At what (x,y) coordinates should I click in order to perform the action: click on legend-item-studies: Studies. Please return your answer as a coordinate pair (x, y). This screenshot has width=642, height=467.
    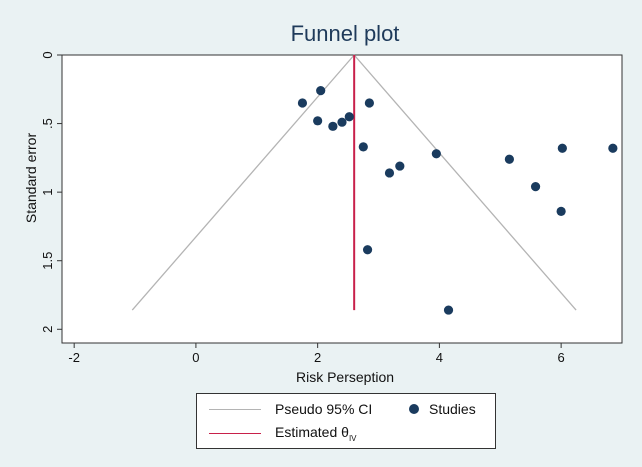
    Looking at the image, I should click on (442, 409).